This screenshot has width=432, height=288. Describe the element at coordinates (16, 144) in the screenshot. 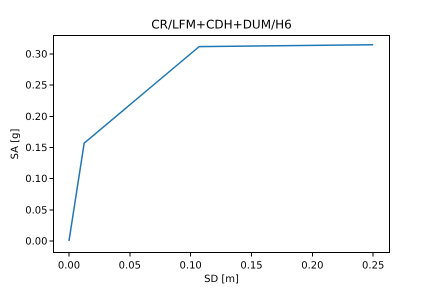

I see `y-axis-title: SA [g]` at that location.